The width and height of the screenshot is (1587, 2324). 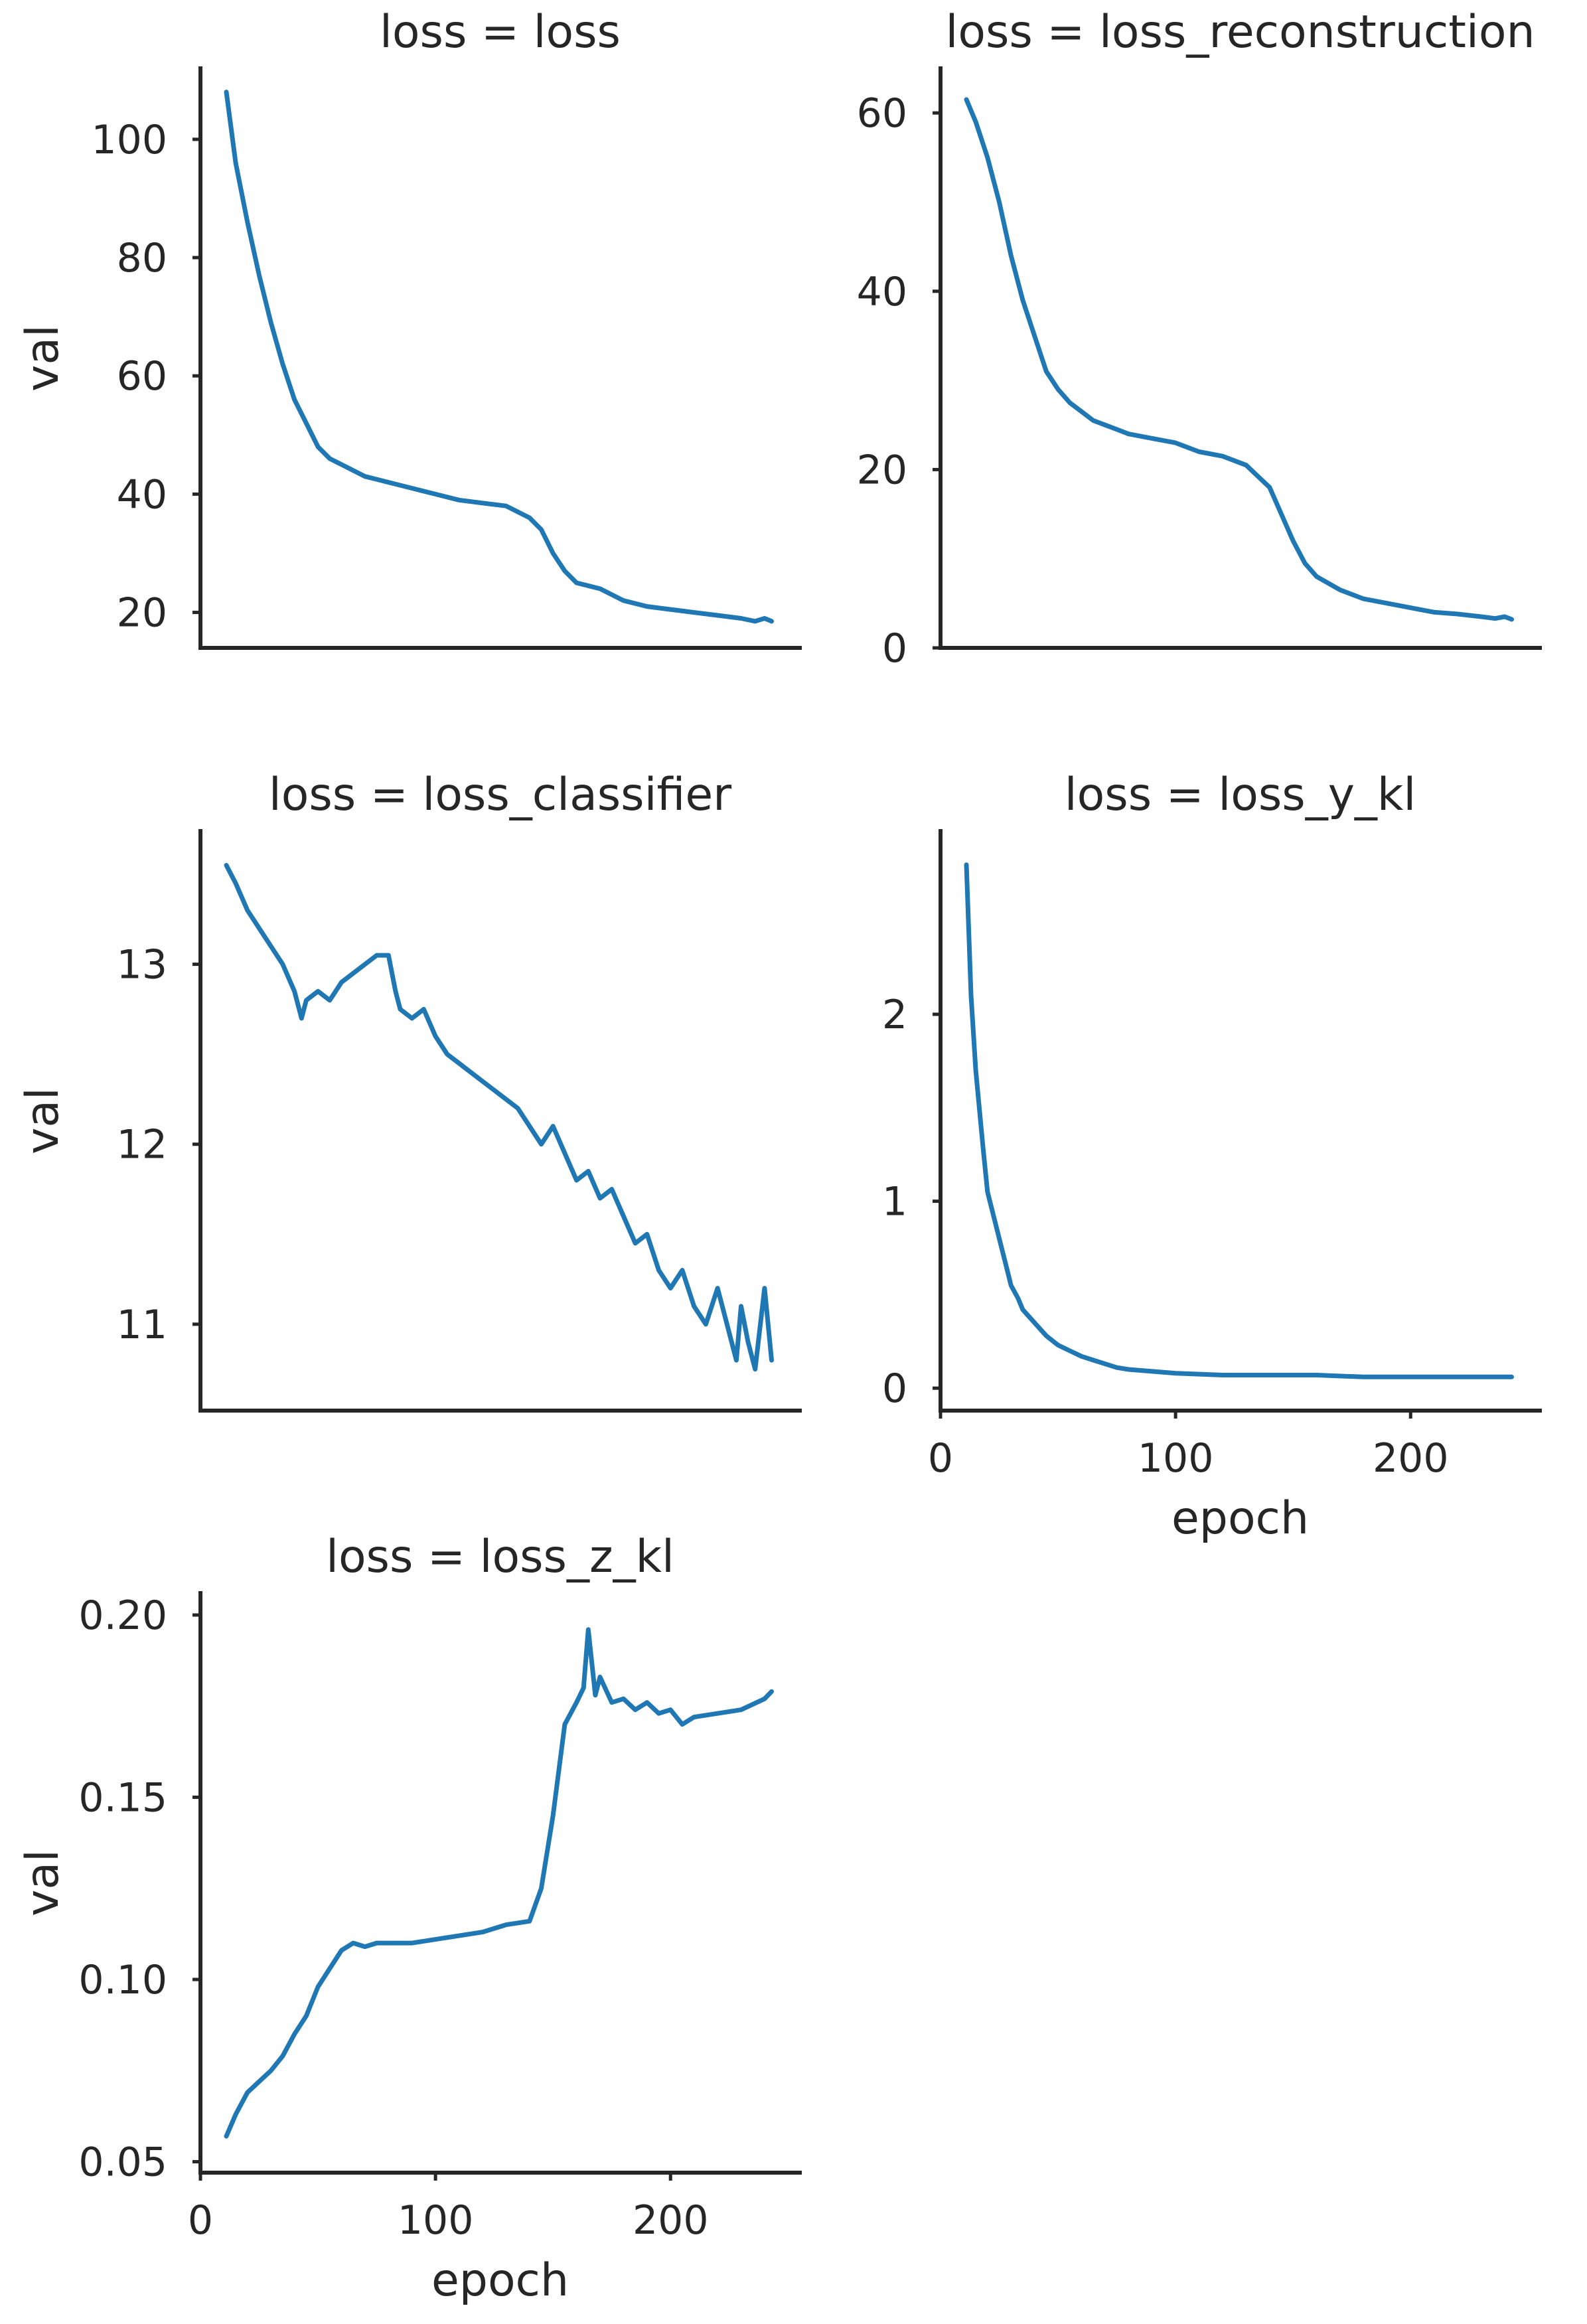 I want to click on y-tick-label: 0.05, so click(x=122, y=2162).